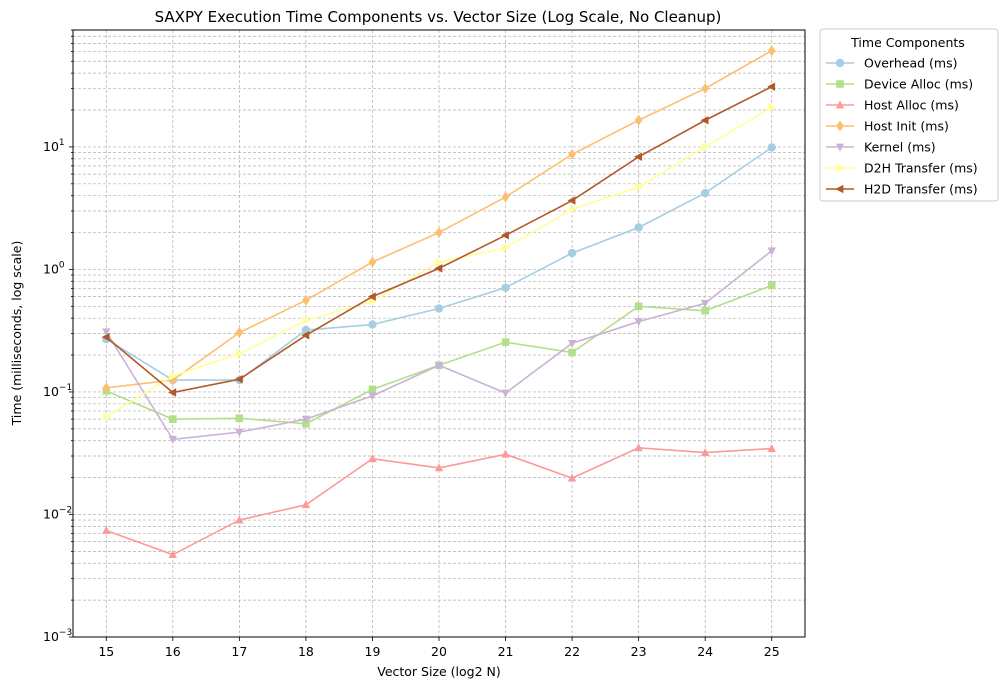 This screenshot has width=1006, height=690. Describe the element at coordinates (705, 651) in the screenshot. I see `x-tick-label: 24` at that location.